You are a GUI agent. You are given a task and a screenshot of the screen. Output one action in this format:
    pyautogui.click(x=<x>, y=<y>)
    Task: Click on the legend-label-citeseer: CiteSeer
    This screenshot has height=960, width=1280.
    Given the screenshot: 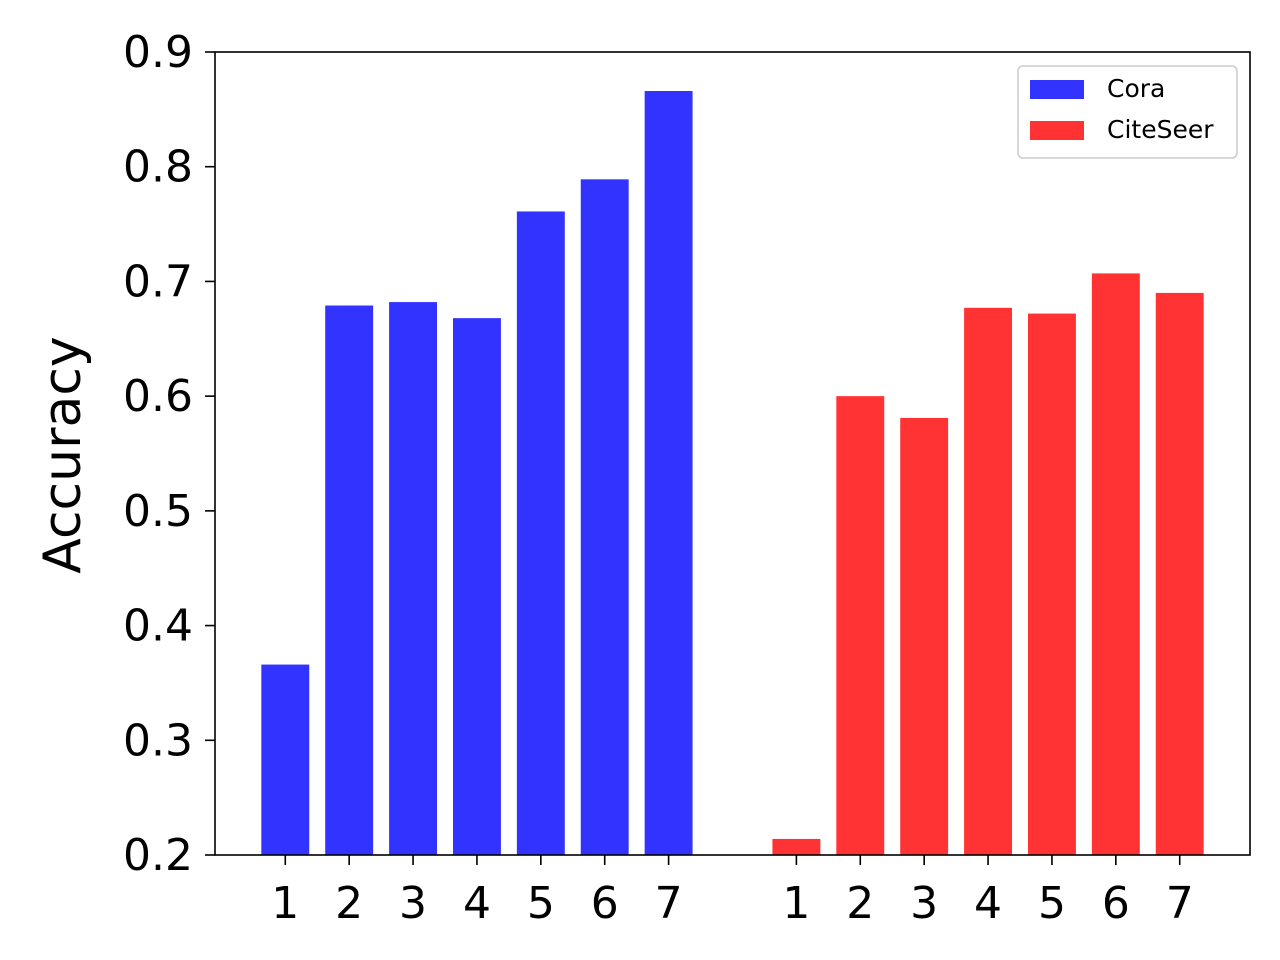 What is the action you would take?
    pyautogui.click(x=1160, y=129)
    